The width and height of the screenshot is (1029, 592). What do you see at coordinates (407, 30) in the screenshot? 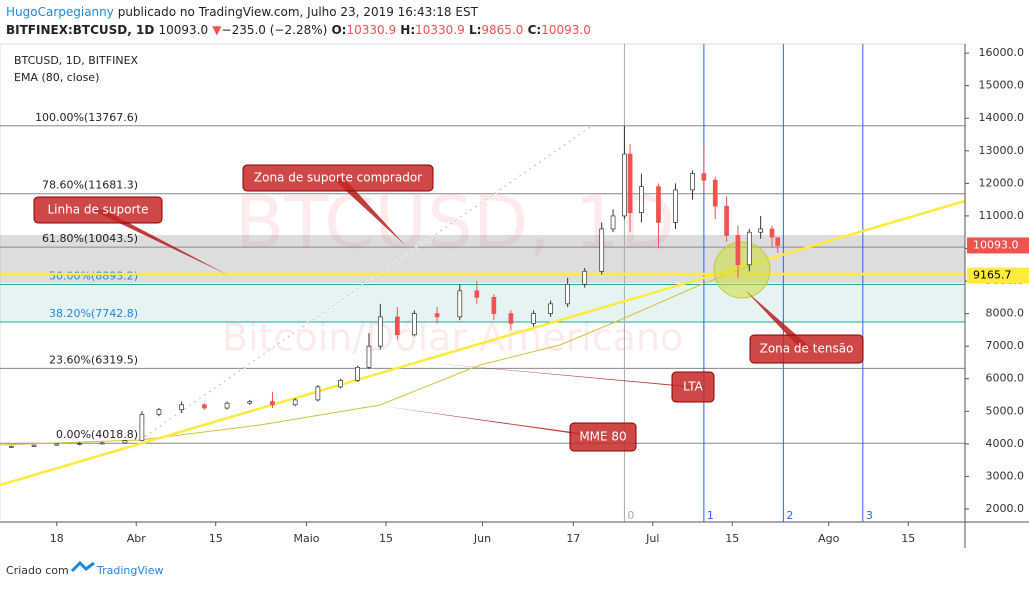
I see `h-label: H:` at bounding box center [407, 30].